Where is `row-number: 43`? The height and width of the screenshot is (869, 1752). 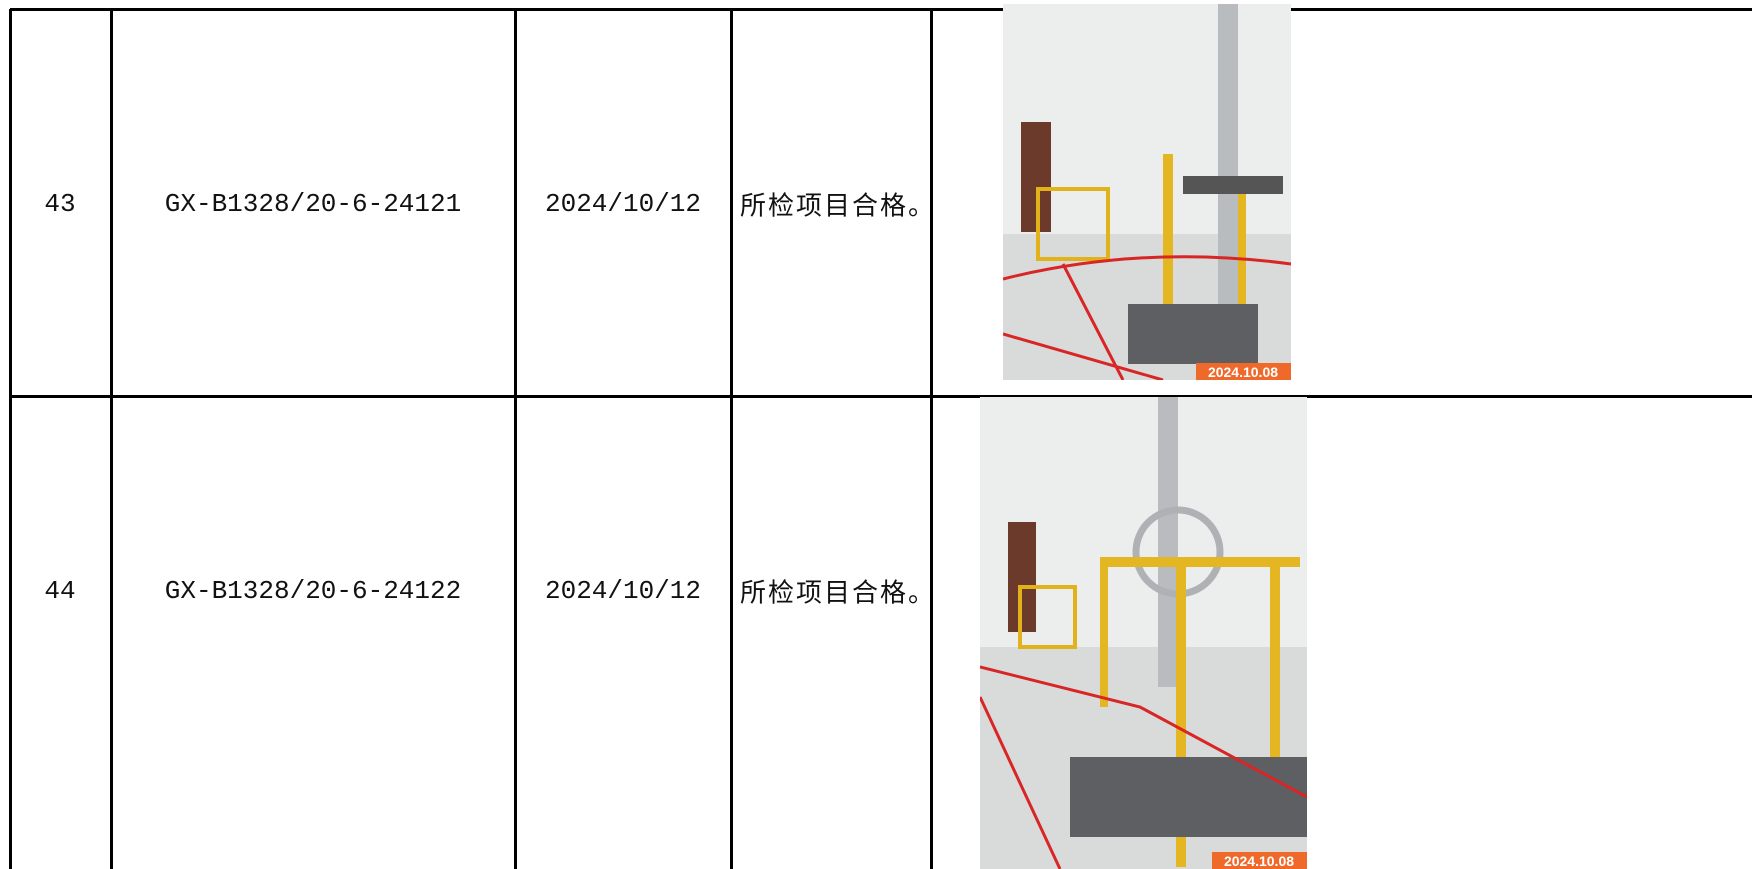 row-number: 43 is located at coordinates (60, 204).